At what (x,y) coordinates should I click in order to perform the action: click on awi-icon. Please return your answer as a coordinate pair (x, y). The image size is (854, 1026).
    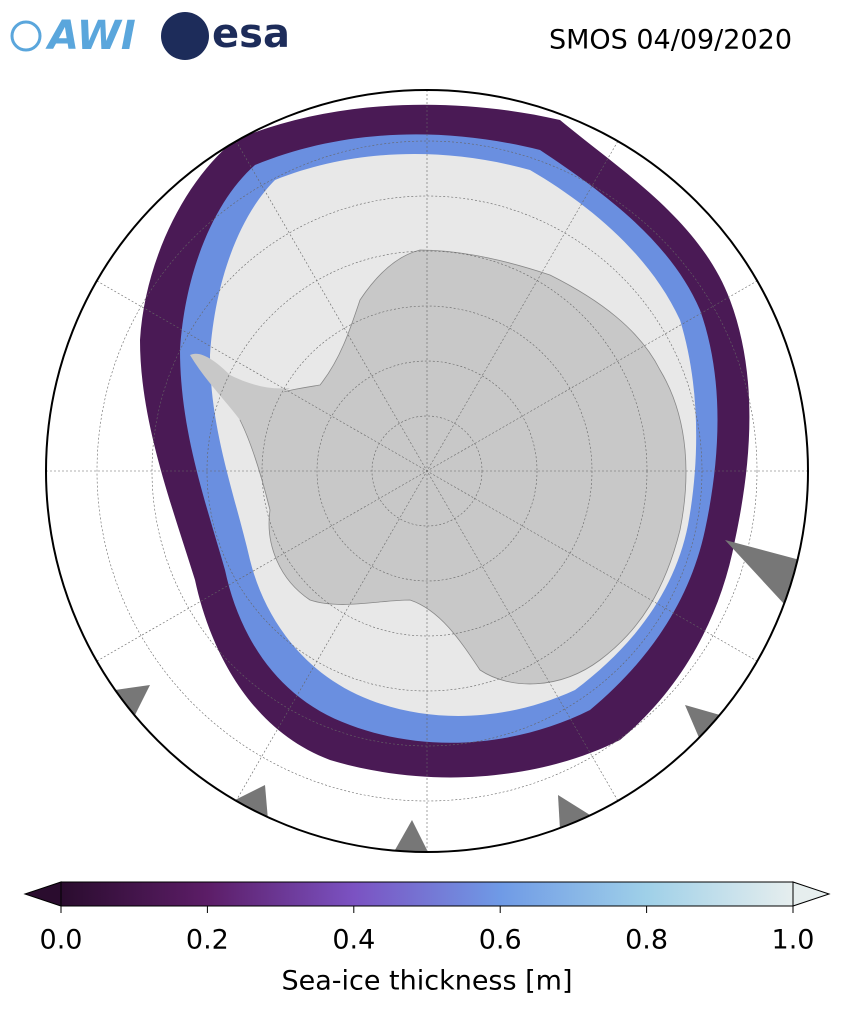
    Looking at the image, I should click on (26, 36).